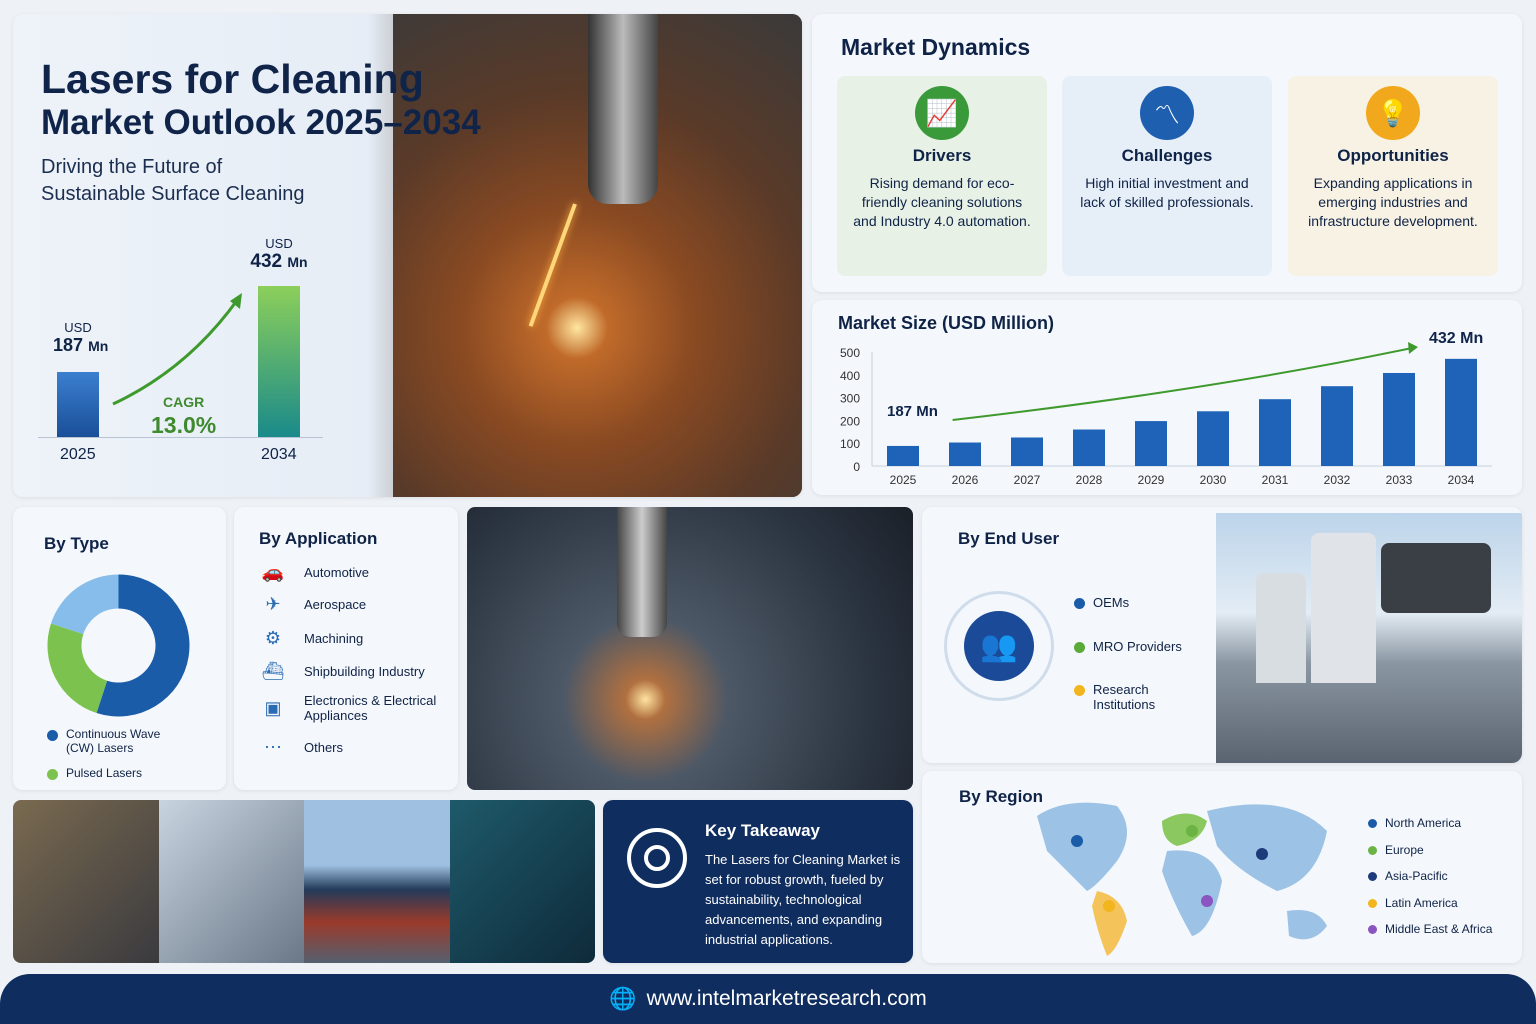 The width and height of the screenshot is (1536, 1024). I want to click on application-item: ▣ Electronics & Electrical Appliances, so click(351, 708).